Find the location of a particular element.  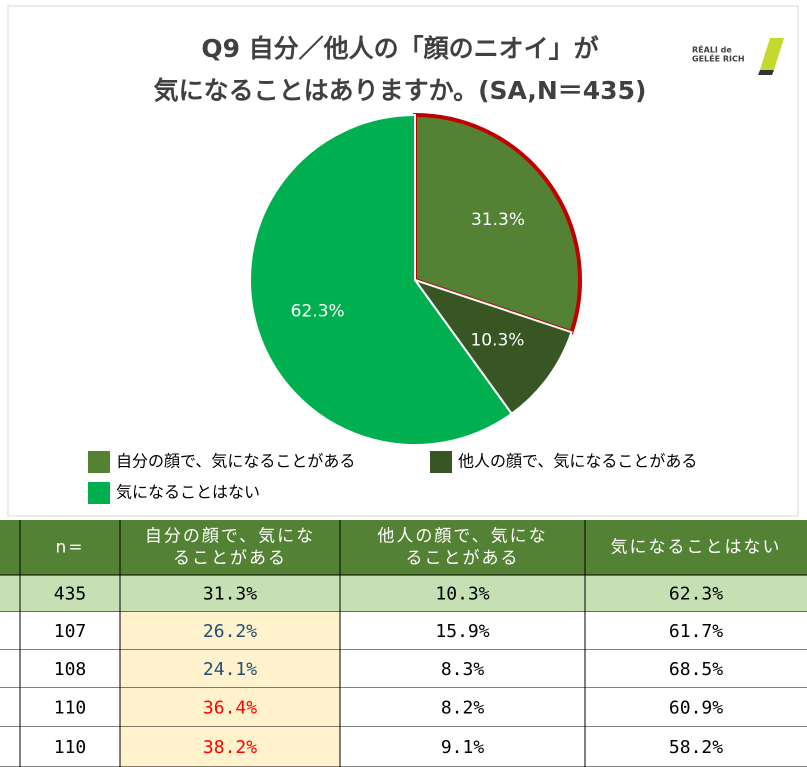

header-cell: n= is located at coordinates (69, 548).